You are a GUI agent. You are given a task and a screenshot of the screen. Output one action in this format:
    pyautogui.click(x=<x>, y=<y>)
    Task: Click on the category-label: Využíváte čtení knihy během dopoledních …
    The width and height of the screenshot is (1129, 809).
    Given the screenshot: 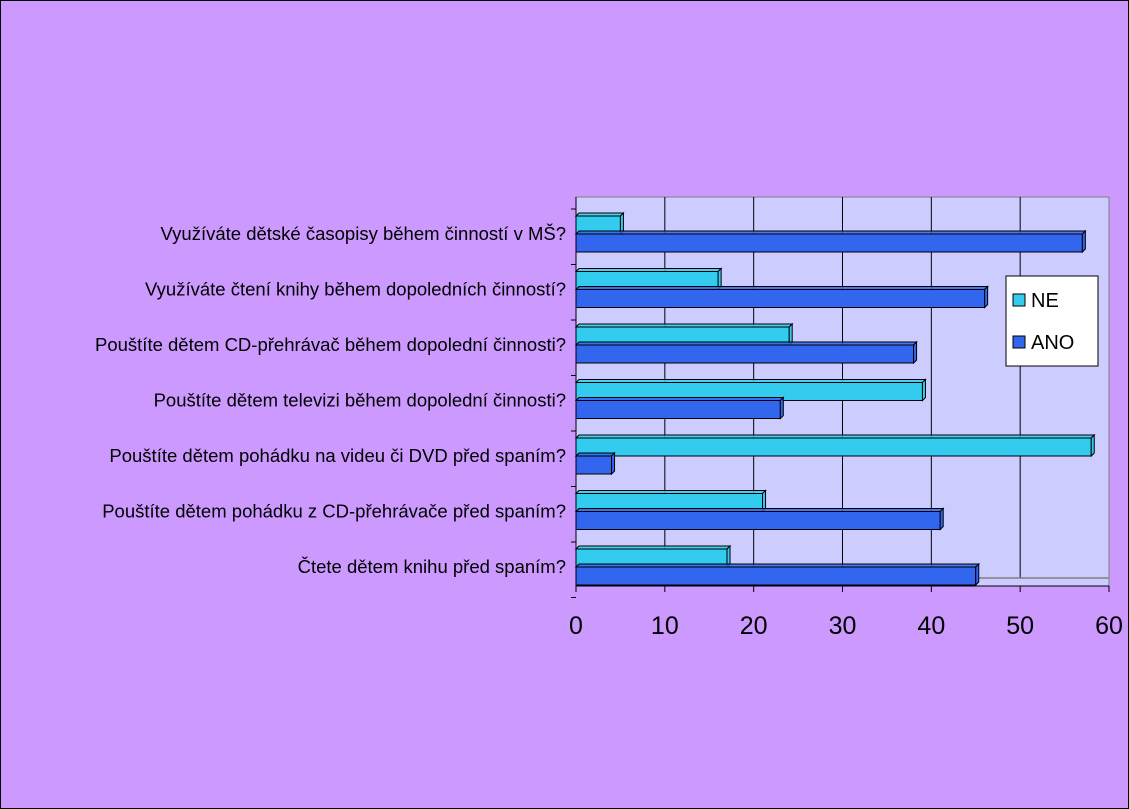 What is the action you would take?
    pyautogui.click(x=355, y=289)
    